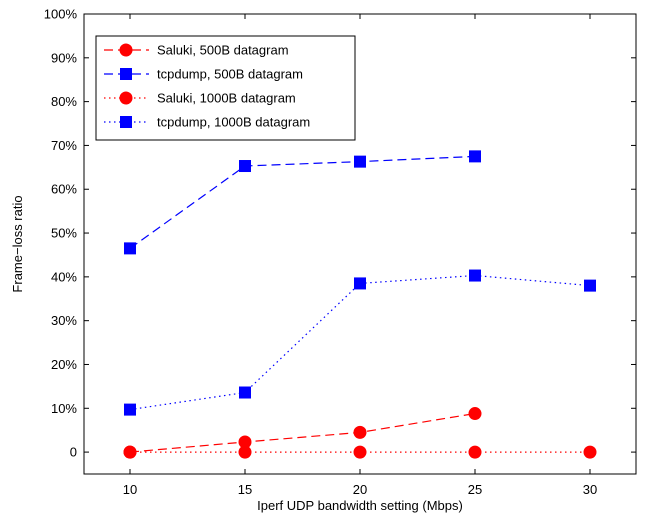  What do you see at coordinates (223, 50) in the screenshot?
I see `legend-label: Saluki, 500B datagram` at bounding box center [223, 50].